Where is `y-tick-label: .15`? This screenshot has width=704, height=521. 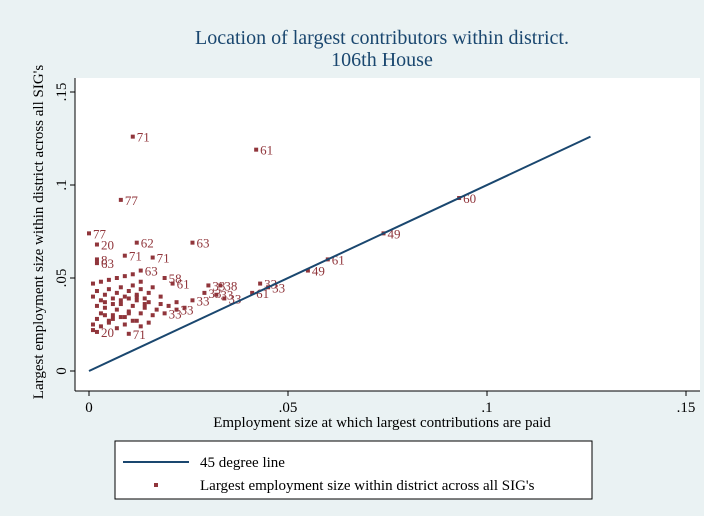
y-tick-label: .15 is located at coordinates (62, 92).